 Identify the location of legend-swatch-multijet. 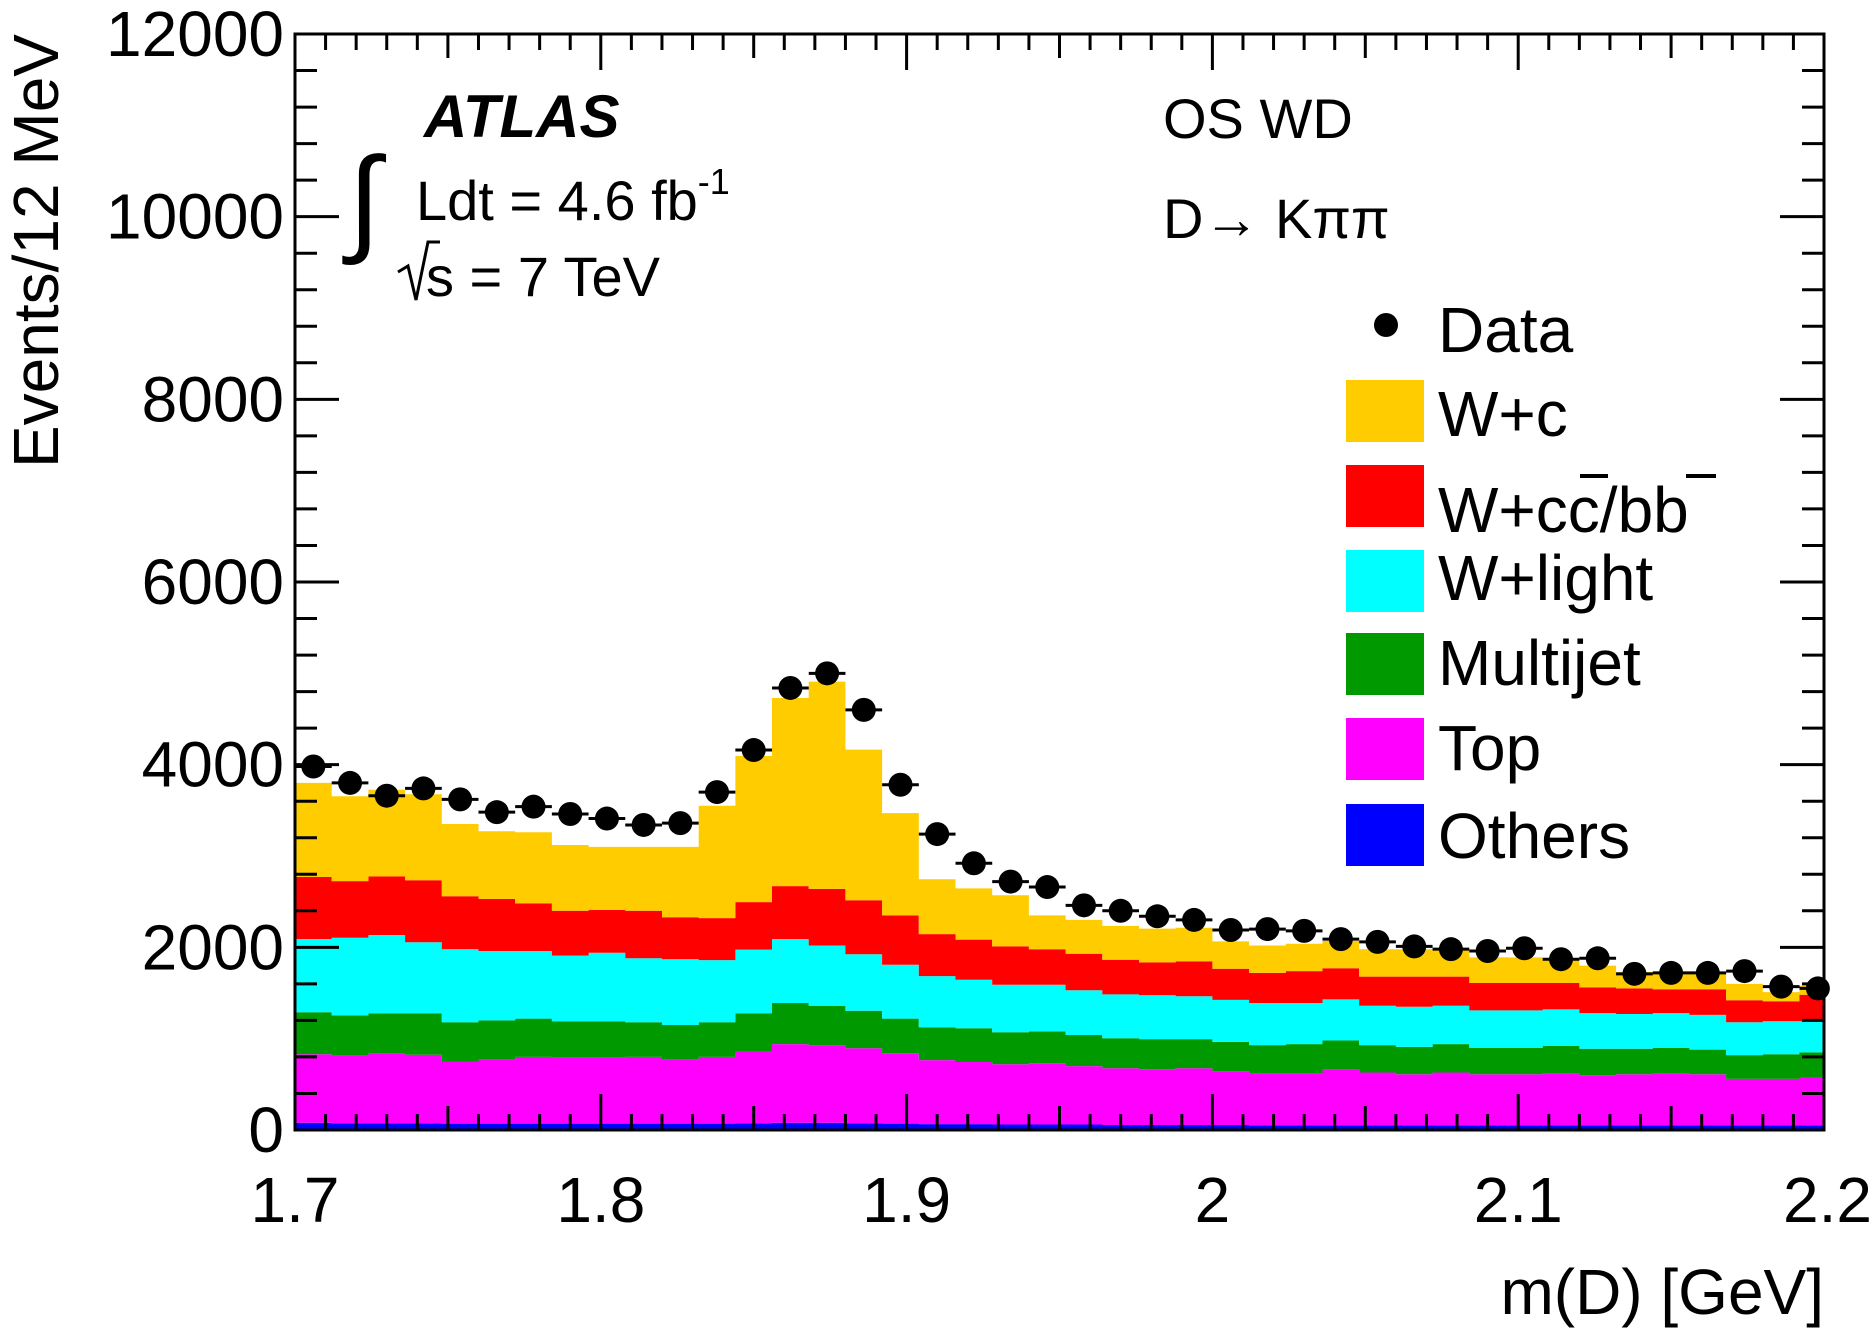
(1385, 664).